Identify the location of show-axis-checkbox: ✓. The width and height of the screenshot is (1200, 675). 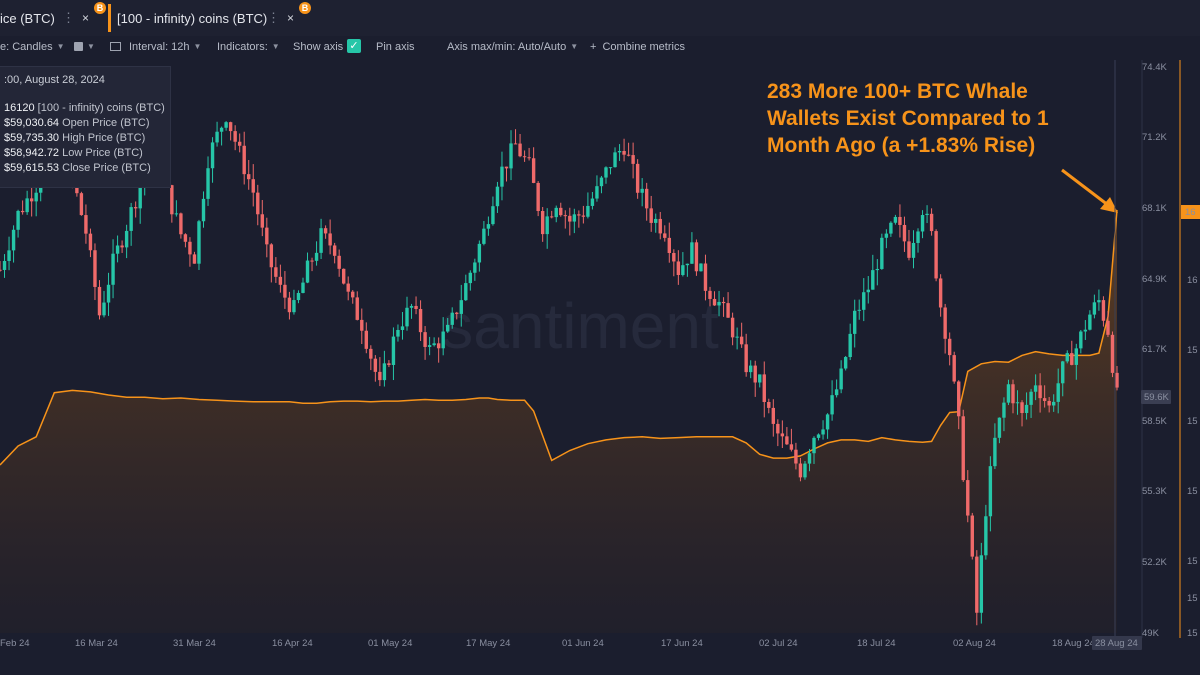
(354, 46).